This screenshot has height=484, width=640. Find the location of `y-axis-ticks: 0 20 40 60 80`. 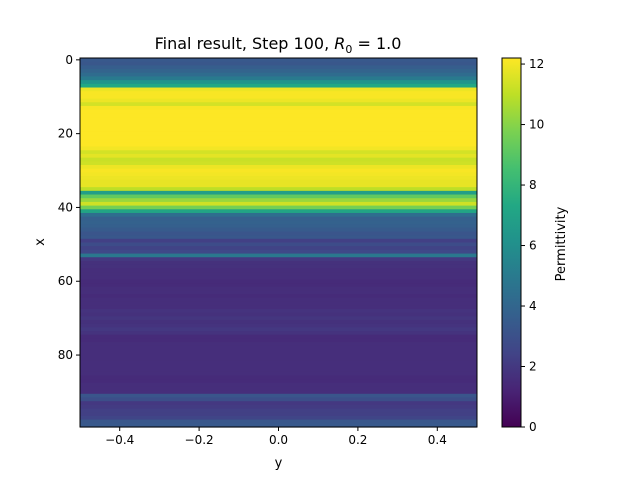

y-axis-ticks: 0 20 40 60 80 is located at coordinates (69, 207).